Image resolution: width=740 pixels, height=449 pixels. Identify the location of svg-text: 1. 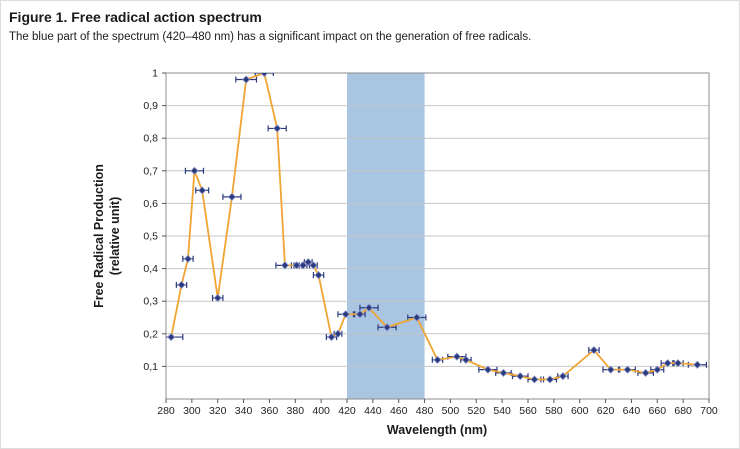
(155, 74).